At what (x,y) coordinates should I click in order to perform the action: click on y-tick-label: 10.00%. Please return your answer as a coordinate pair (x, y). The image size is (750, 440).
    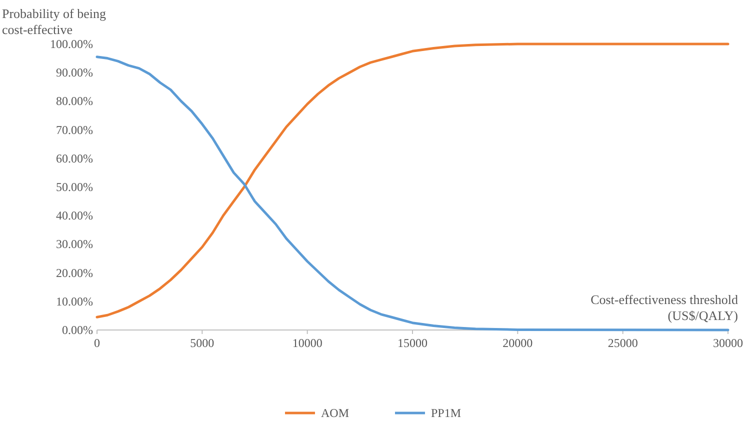
    Looking at the image, I should click on (74, 301).